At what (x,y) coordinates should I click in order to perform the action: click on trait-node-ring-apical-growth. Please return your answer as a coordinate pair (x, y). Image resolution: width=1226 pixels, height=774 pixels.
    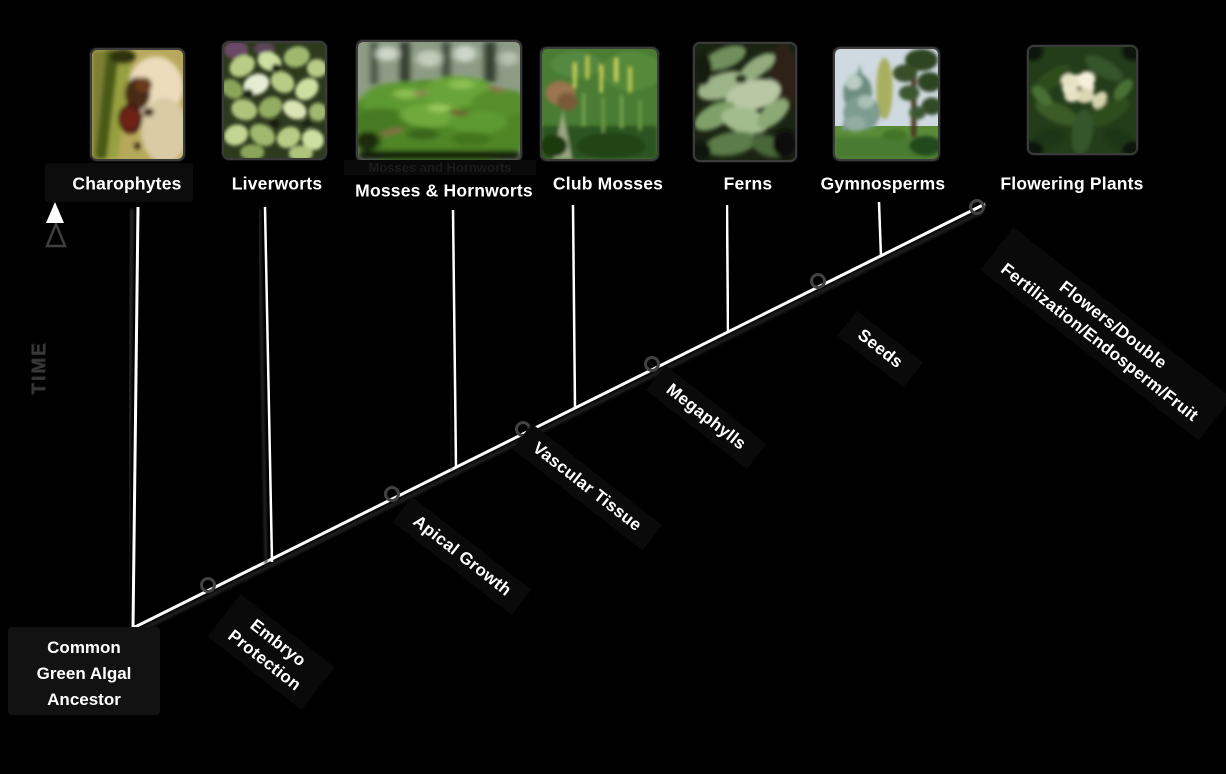
    Looking at the image, I should click on (392, 494).